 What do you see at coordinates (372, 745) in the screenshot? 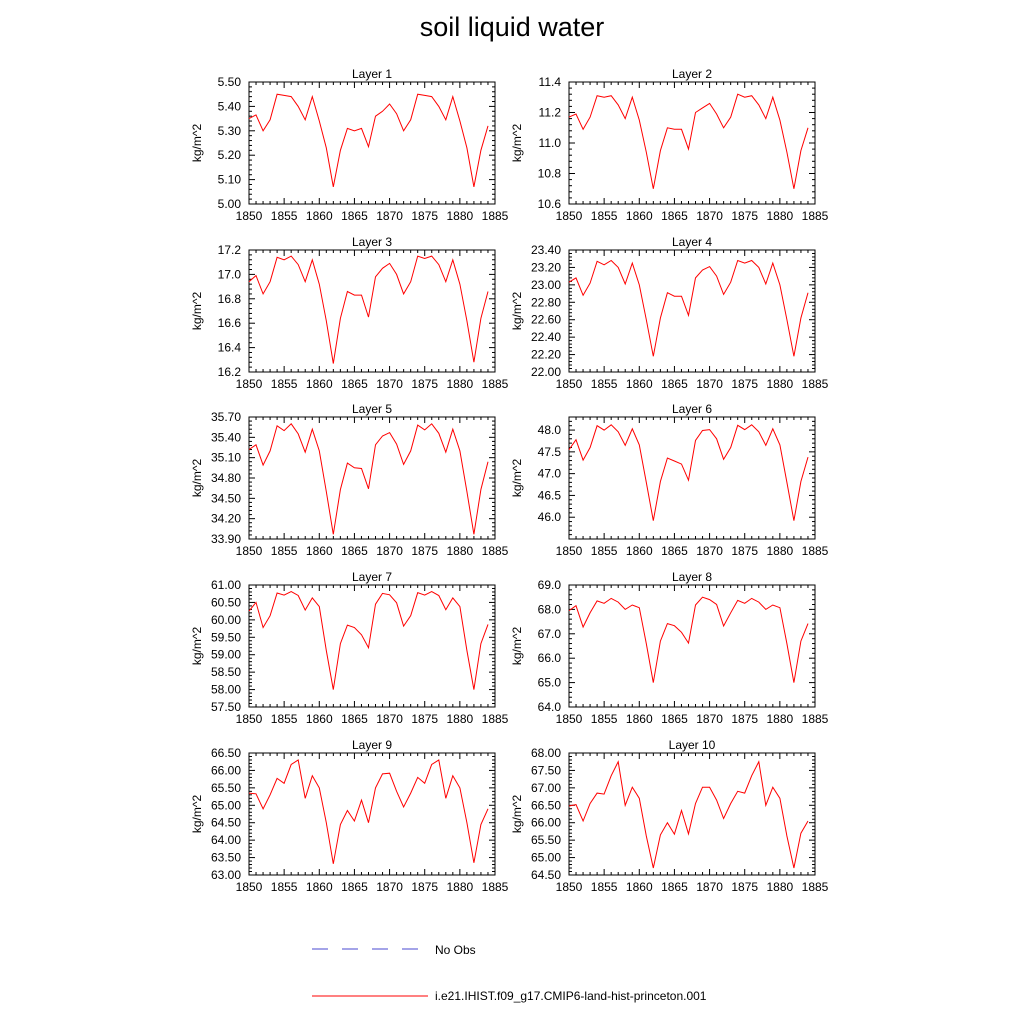
I see `panel-title: Layer 9` at bounding box center [372, 745].